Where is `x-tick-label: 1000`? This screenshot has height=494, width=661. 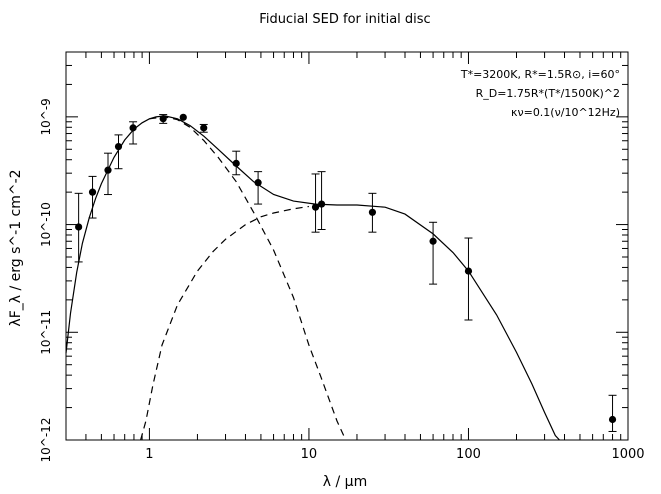
x-tick-label: 1000 is located at coordinates (627, 454).